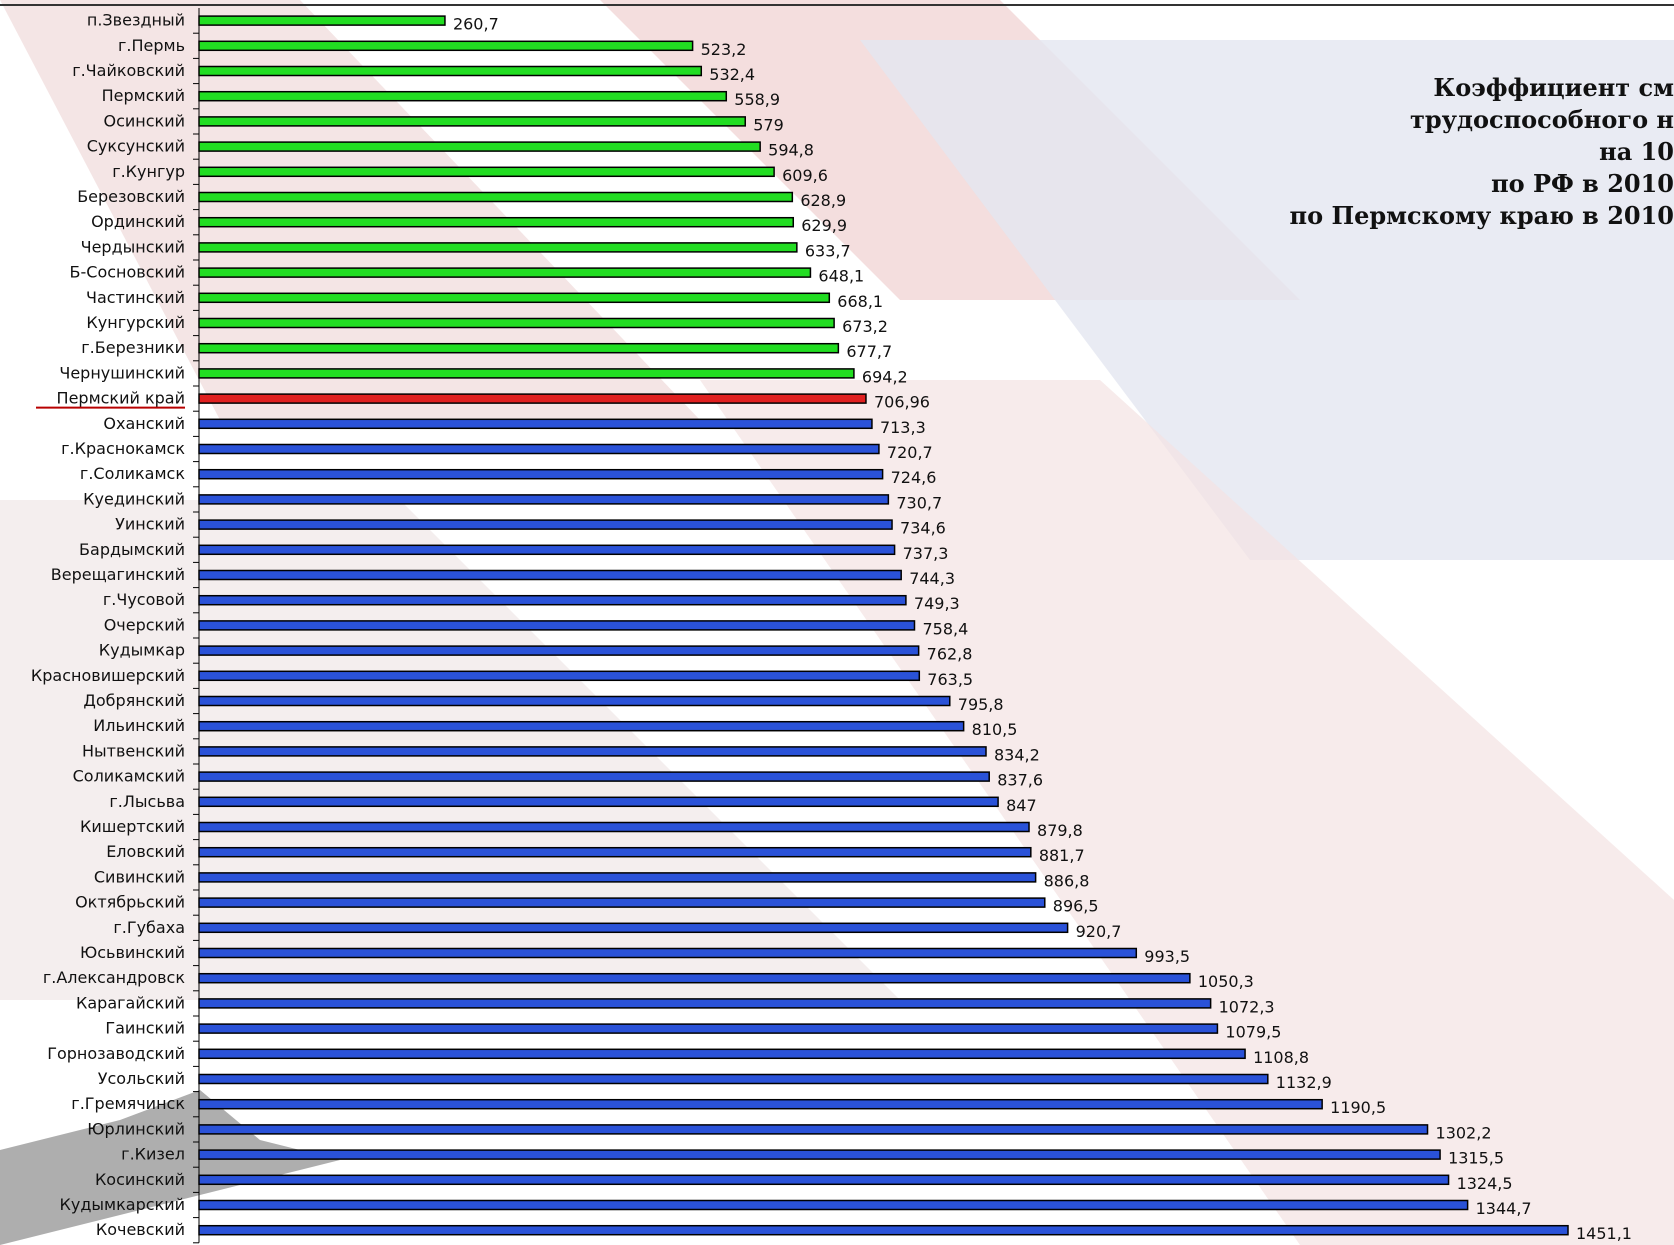  I want to click on value-label: 668,1, so click(860, 301).